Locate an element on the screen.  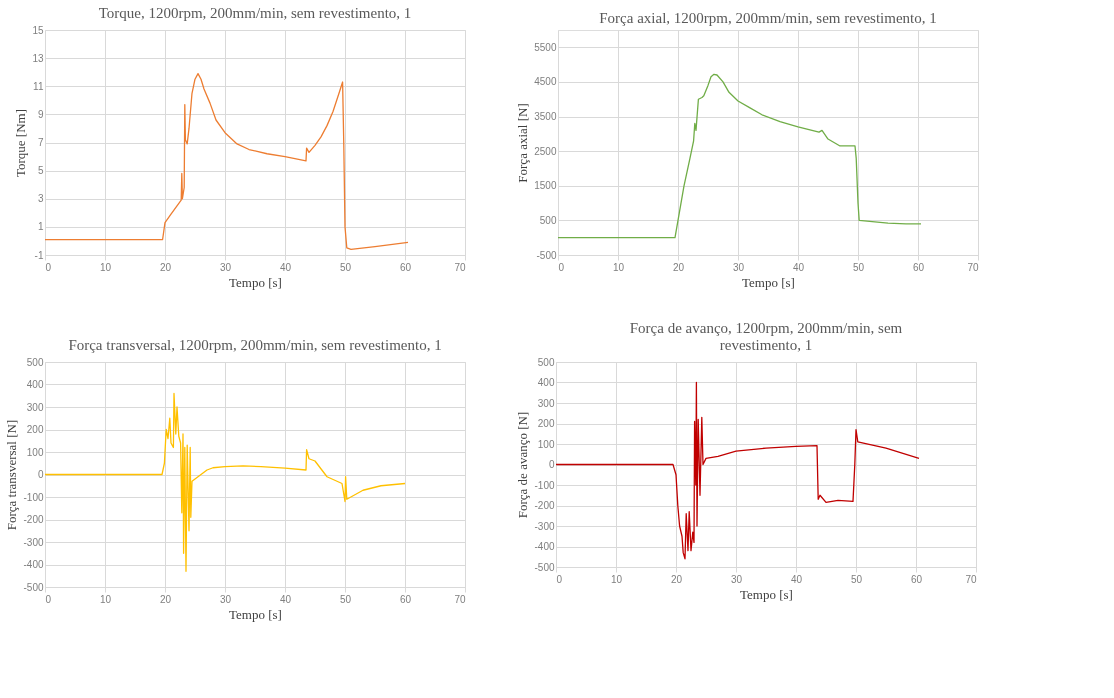
chart-title: Força de avanço, 1200rpm, 200mm/min, sem revestimento, 1 is located at coordinates (766, 336).